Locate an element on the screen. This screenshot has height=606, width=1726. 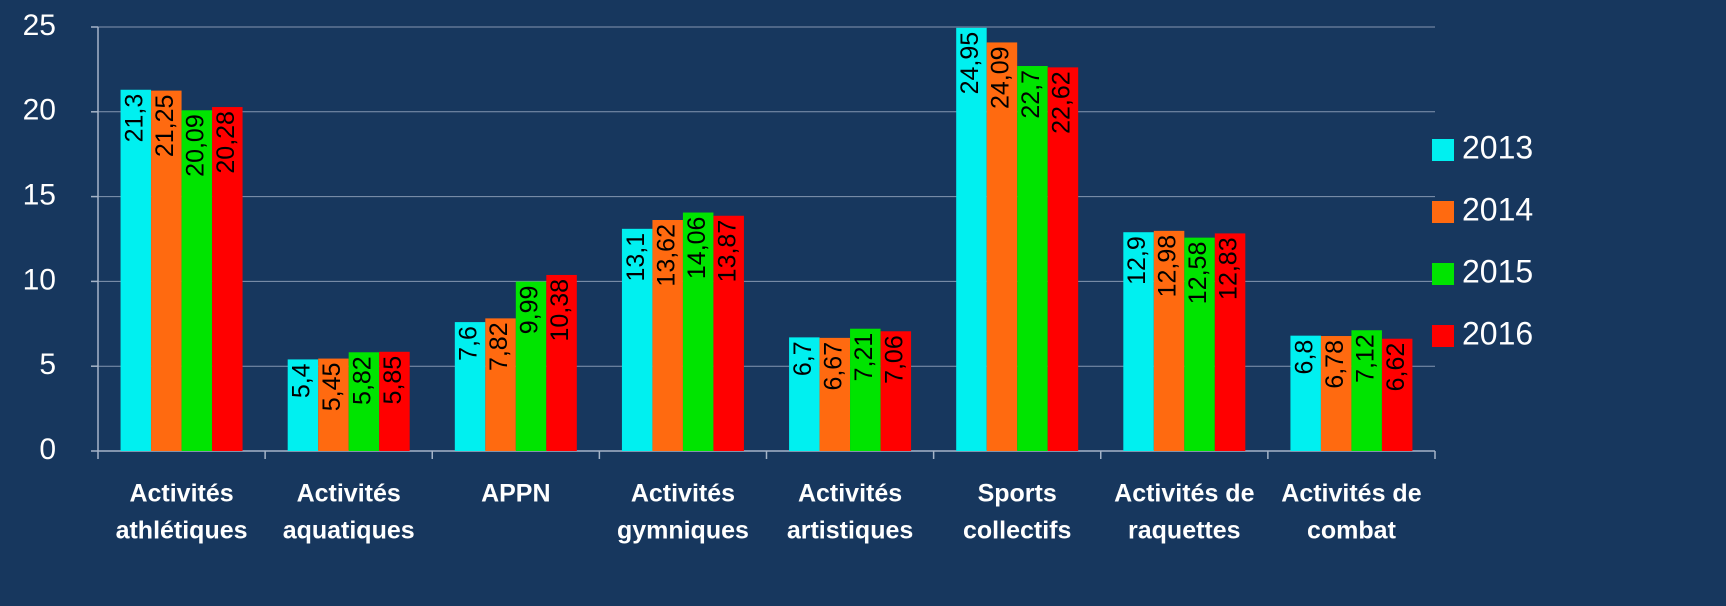
x-tick-label: raquettes is located at coordinates (1184, 531).